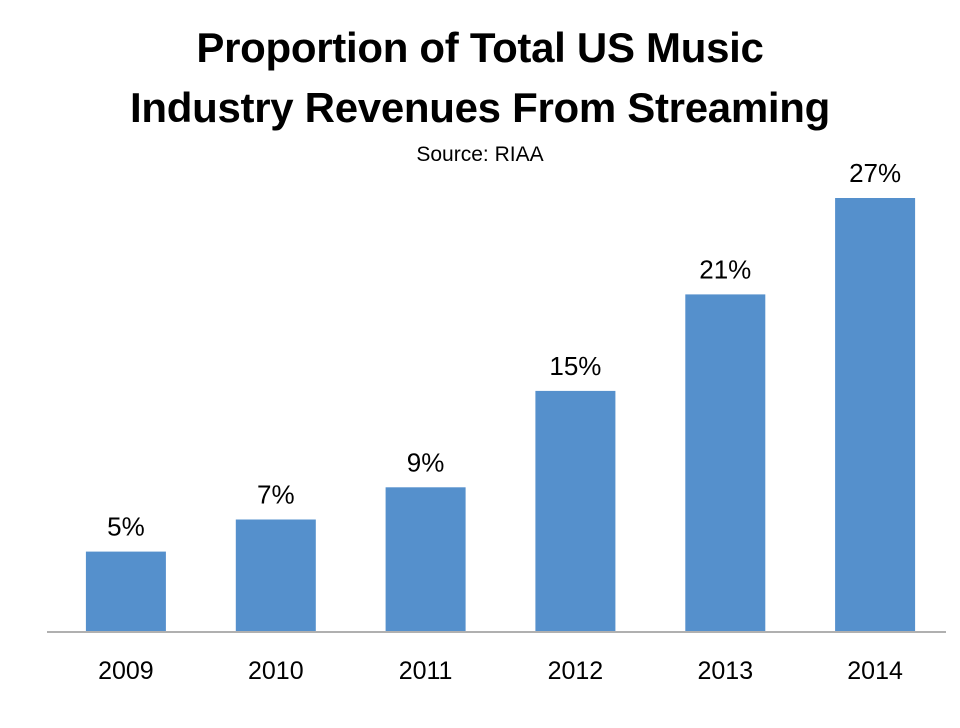  What do you see at coordinates (126, 527) in the screenshot?
I see `data-label-2009: 5%` at bounding box center [126, 527].